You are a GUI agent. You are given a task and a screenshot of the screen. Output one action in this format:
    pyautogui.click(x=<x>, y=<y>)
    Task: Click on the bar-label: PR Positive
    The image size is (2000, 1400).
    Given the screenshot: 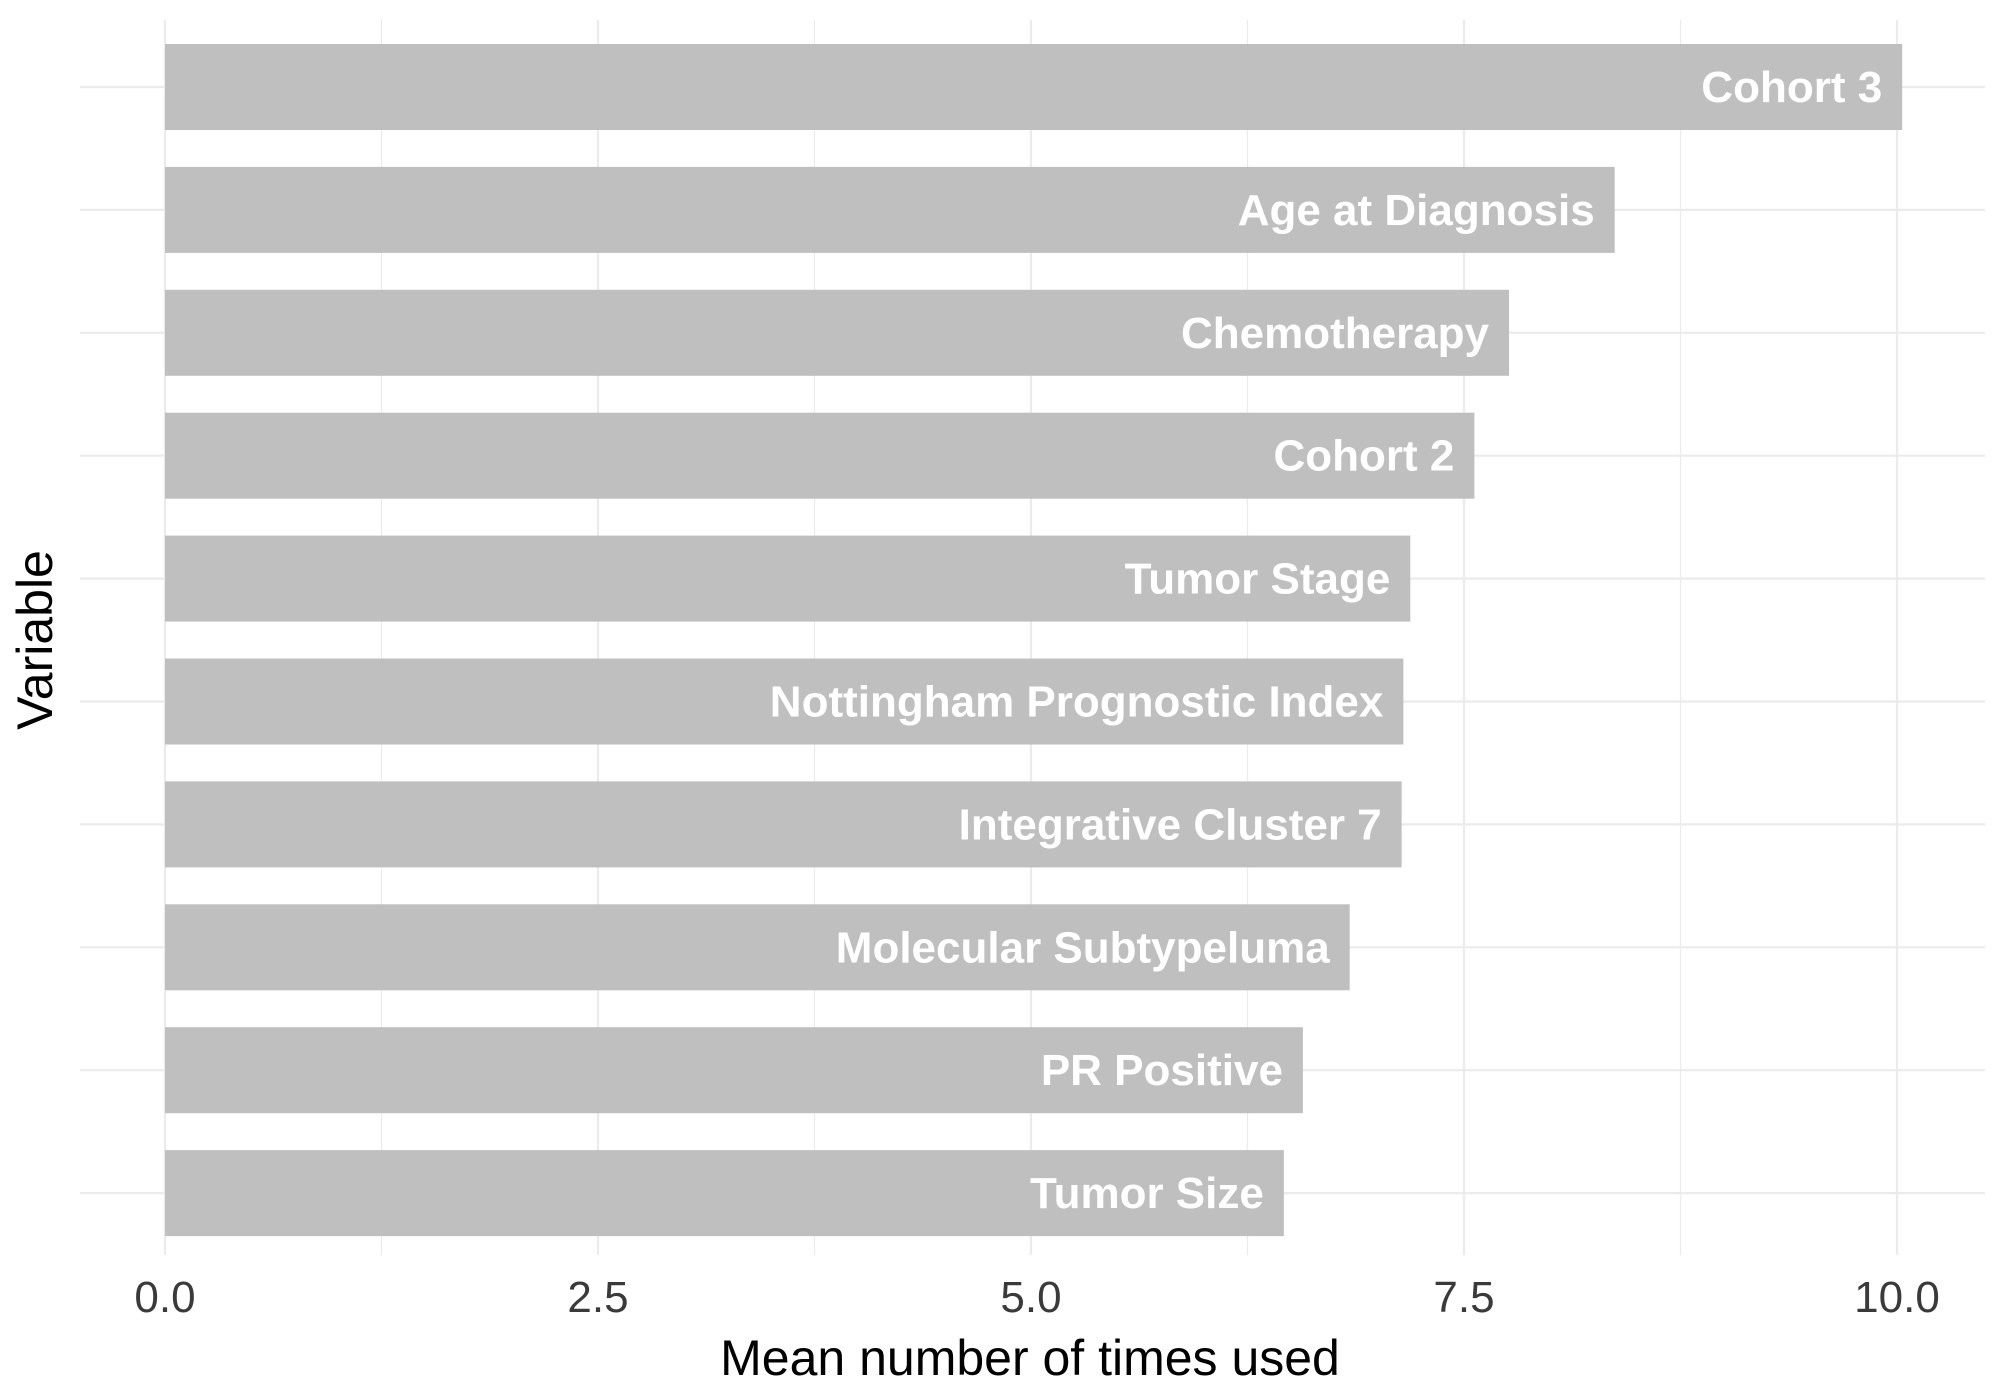 What is the action you would take?
    pyautogui.click(x=1162, y=1070)
    